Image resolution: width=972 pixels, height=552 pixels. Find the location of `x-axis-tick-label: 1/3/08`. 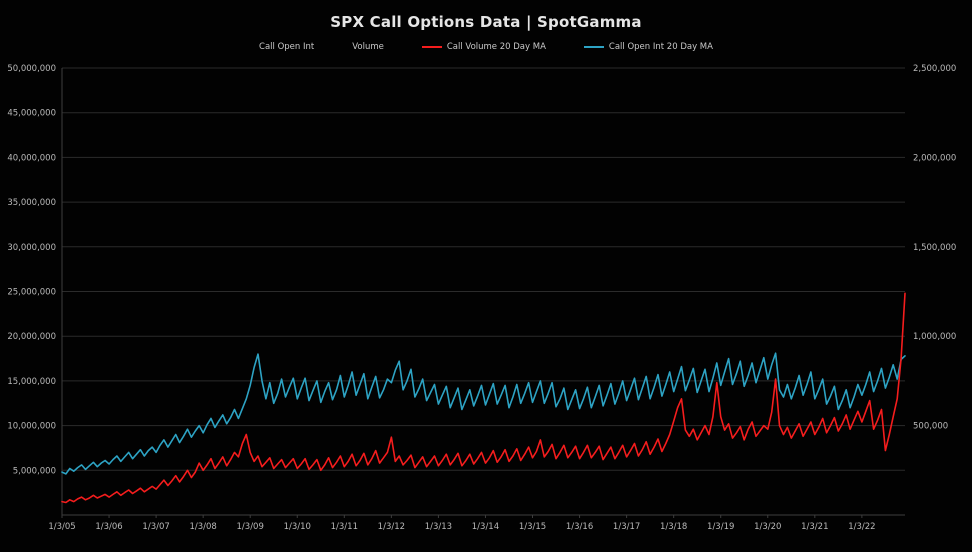

x-axis-tick-label: 1/3/08 is located at coordinates (202, 527).